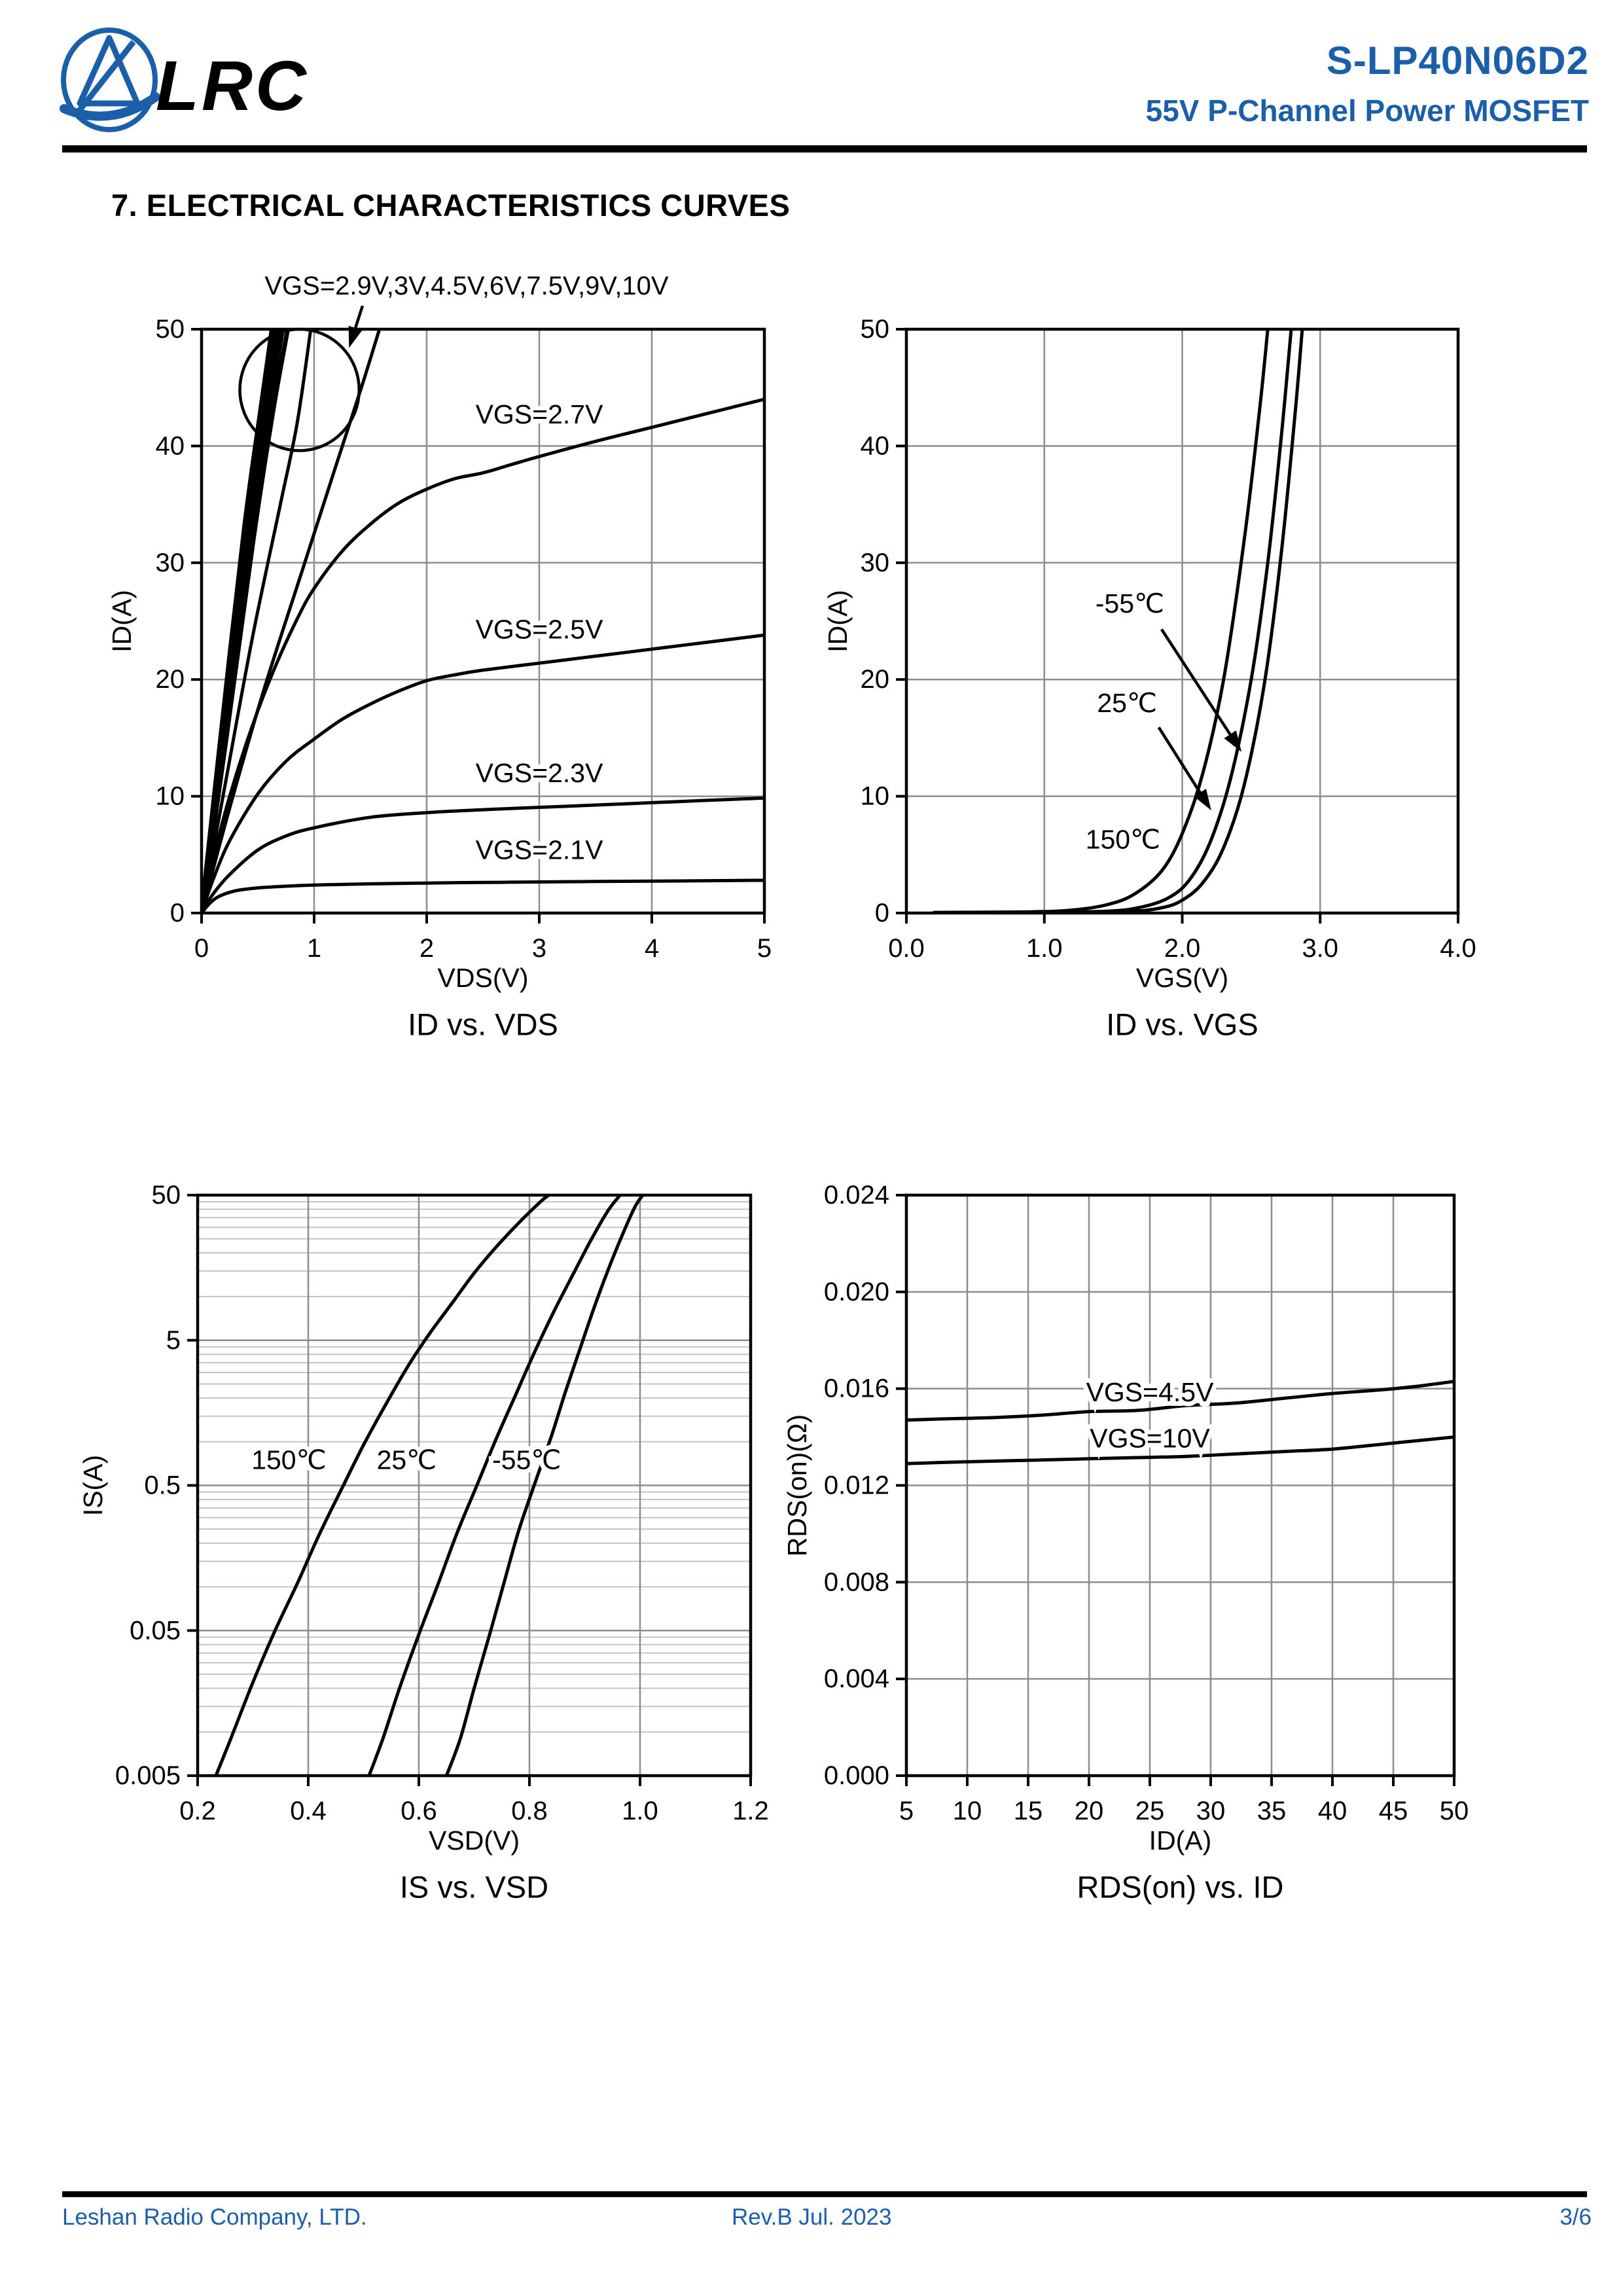  Describe the element at coordinates (540, 414) in the screenshot. I see `svg-text: VGS=2.7V` at that location.